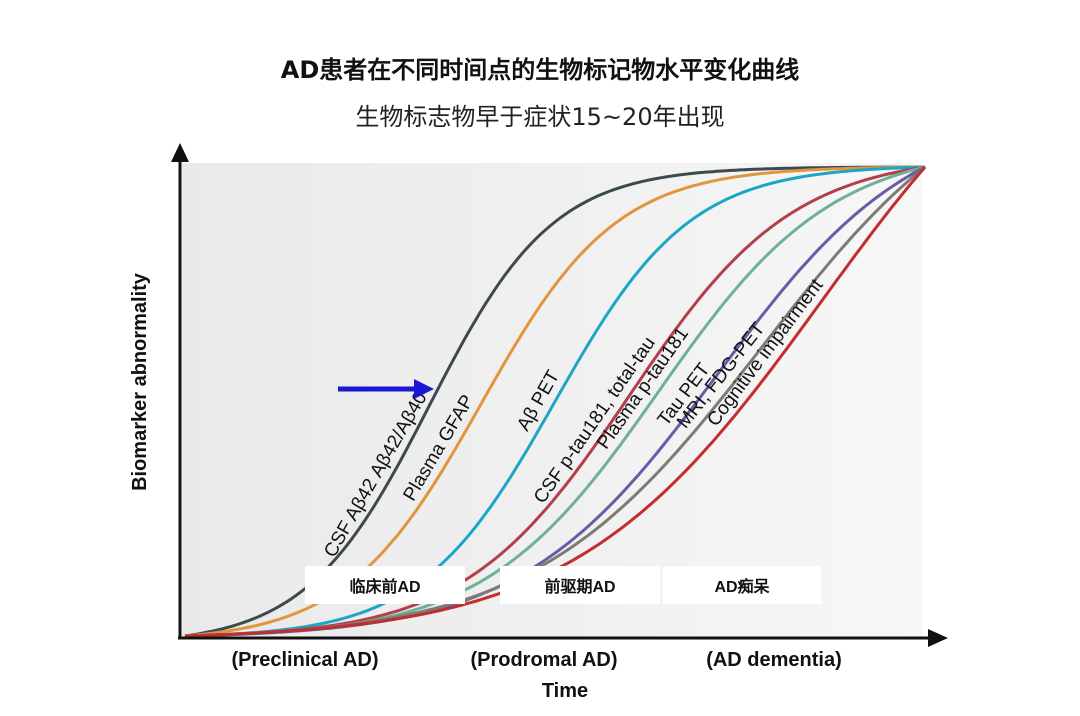  What do you see at coordinates (774, 660) in the screenshot?
I see `x-stage-label-dementia: (AD dementia)` at bounding box center [774, 660].